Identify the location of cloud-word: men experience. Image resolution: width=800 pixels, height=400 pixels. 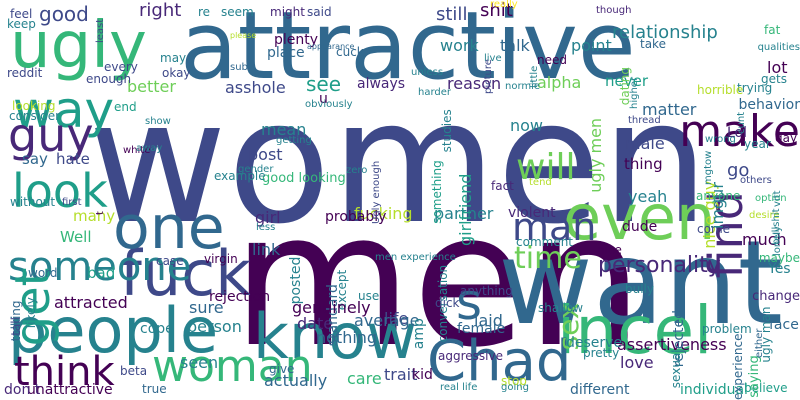
(415, 257).